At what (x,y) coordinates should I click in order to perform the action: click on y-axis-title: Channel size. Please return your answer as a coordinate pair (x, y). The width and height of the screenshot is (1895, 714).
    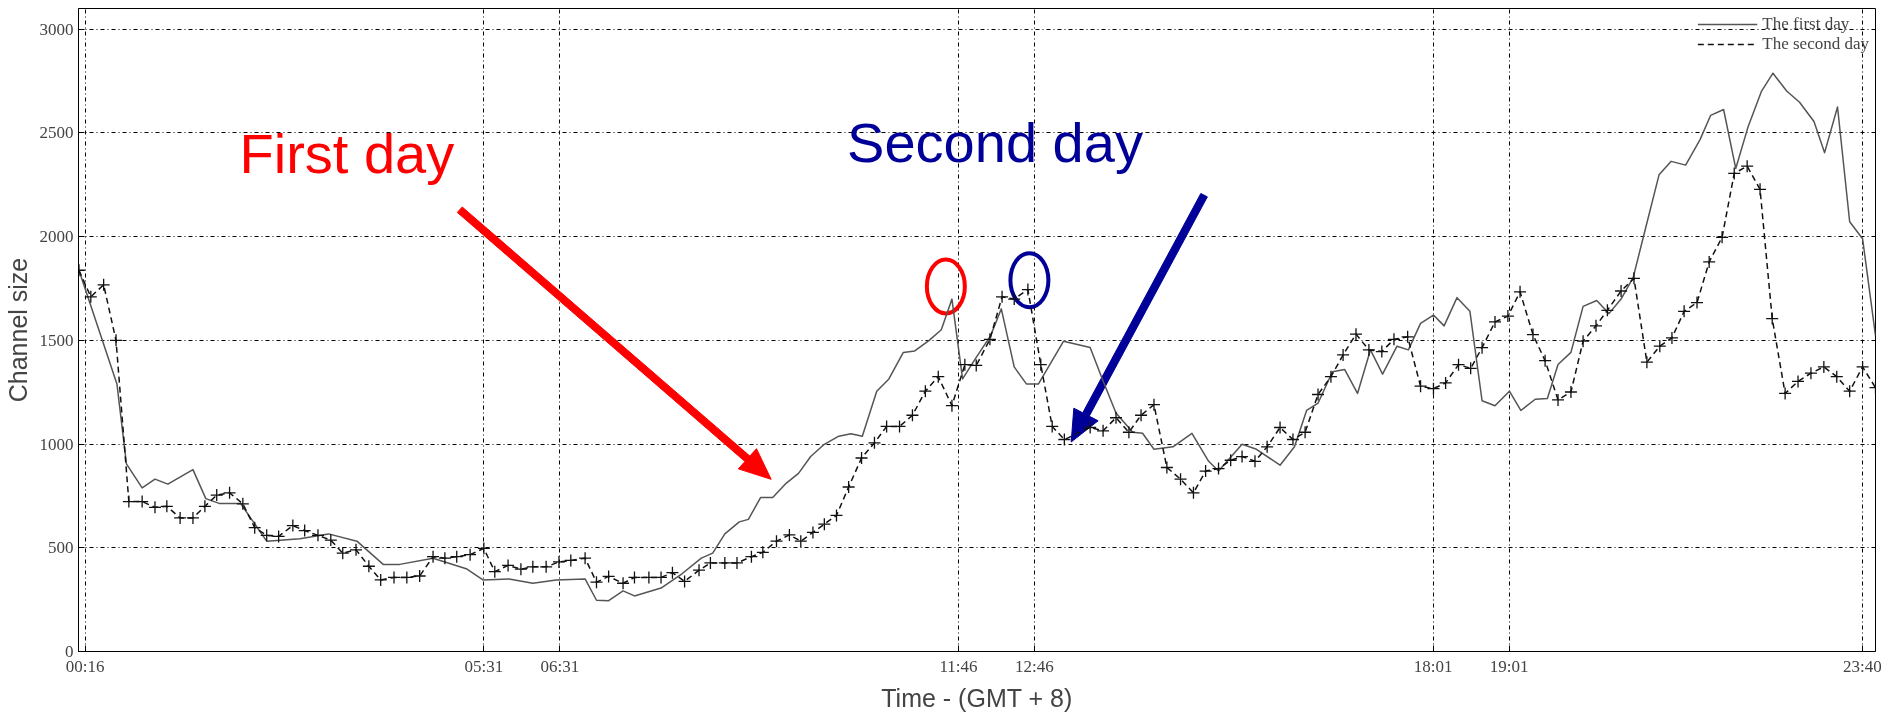
    Looking at the image, I should click on (17, 330).